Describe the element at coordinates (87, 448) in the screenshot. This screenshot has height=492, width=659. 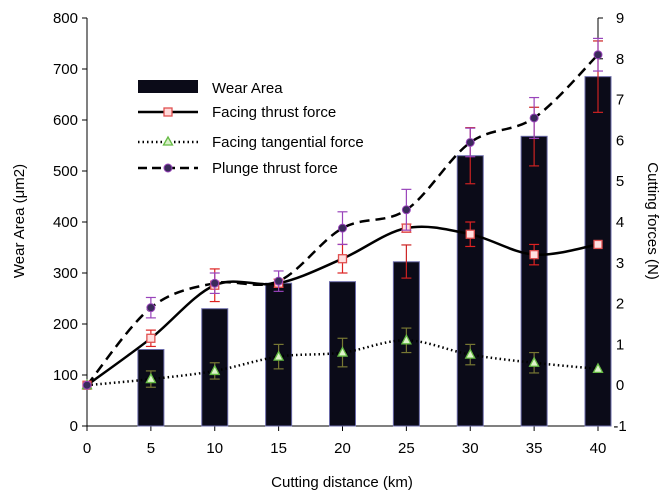
I see `x-tick-label-0: 0` at that location.